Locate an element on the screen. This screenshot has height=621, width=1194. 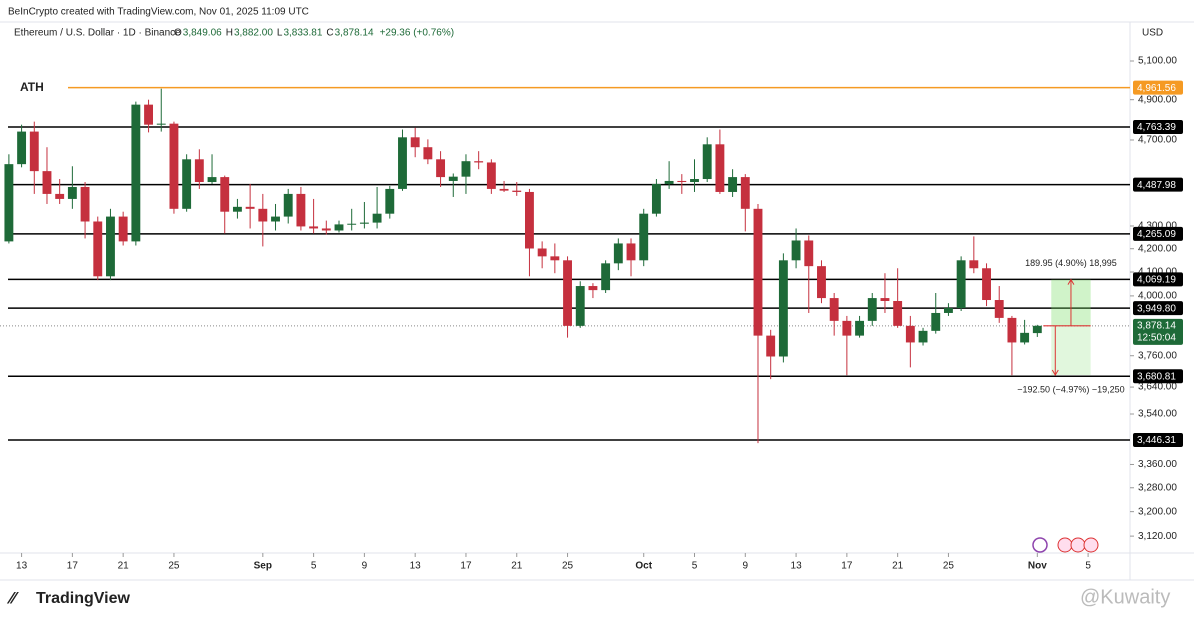
price-tag-label: 4,763.39 is located at coordinates (1156, 127).